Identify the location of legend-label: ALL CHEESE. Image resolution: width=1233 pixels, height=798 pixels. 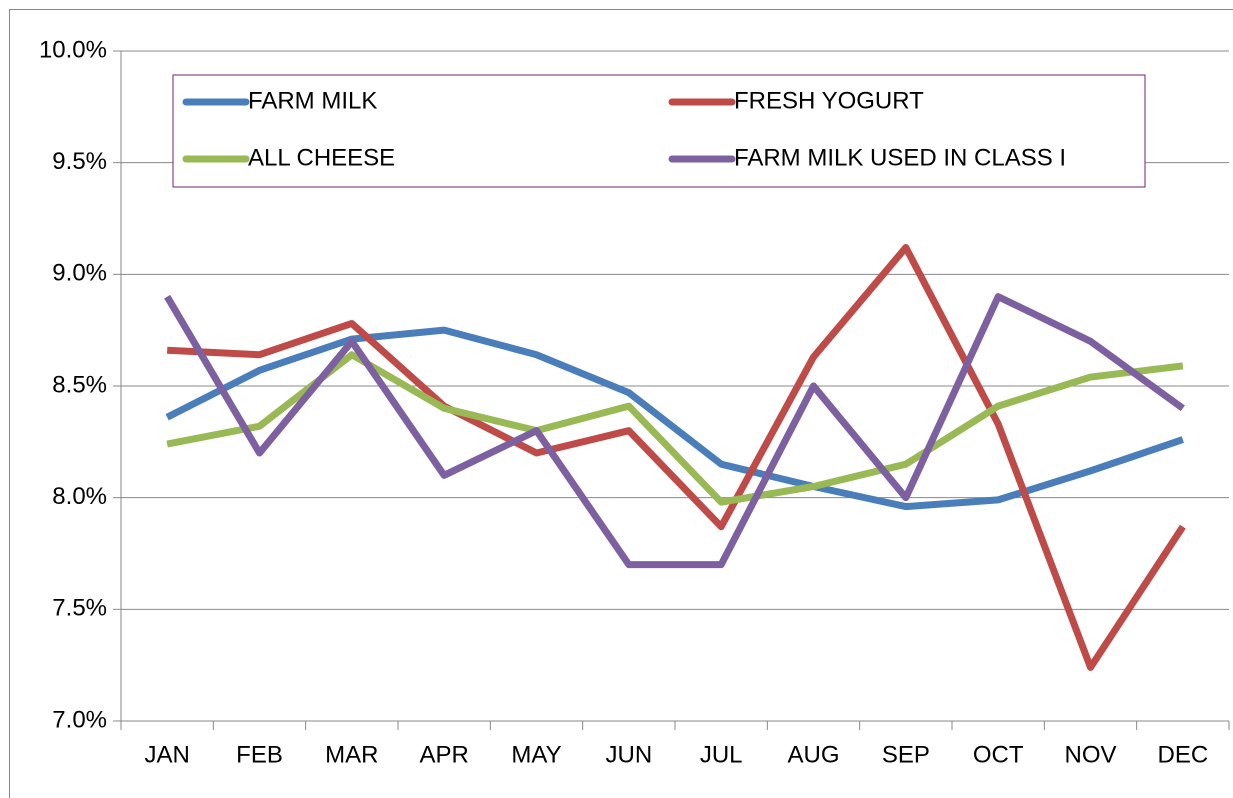
(321, 157).